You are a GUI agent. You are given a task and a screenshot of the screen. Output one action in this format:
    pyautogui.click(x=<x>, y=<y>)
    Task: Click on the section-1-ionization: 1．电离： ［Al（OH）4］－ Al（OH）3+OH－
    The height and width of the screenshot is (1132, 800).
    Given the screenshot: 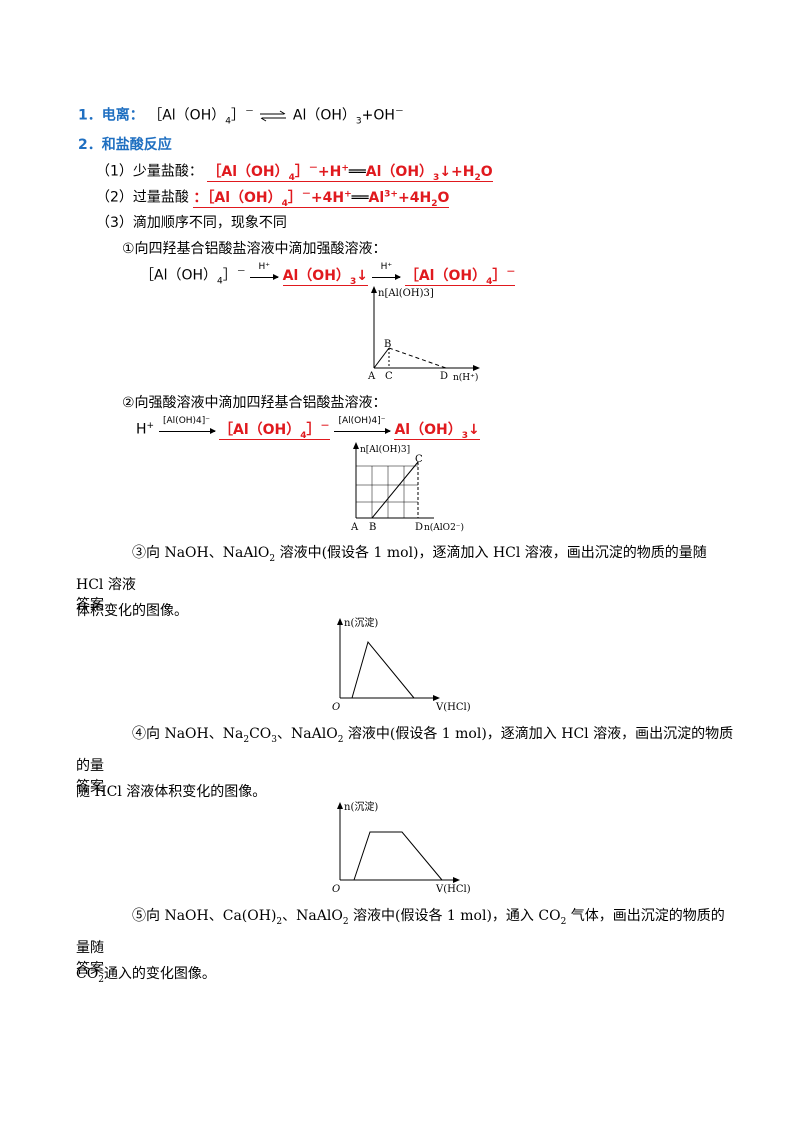 What is the action you would take?
    pyautogui.click(x=241, y=115)
    